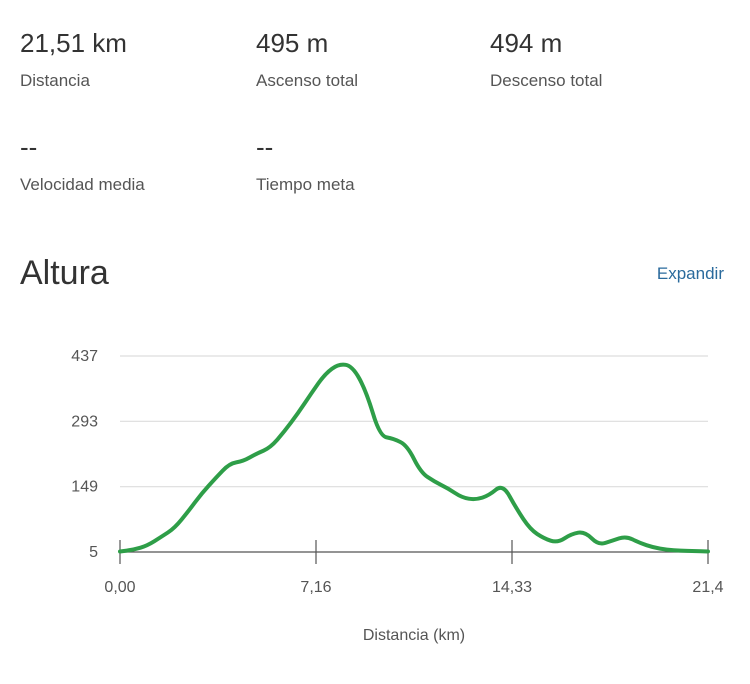 Image resolution: width=750 pixels, height=684 pixels. What do you see at coordinates (93, 552) in the screenshot?
I see `y-tick-label: 5` at bounding box center [93, 552].